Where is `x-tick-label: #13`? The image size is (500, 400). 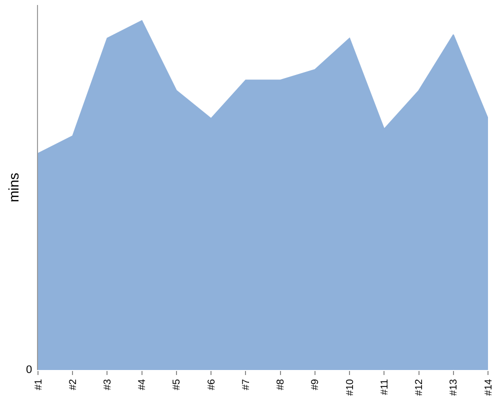
x-tick-label: #13 is located at coordinates (454, 387).